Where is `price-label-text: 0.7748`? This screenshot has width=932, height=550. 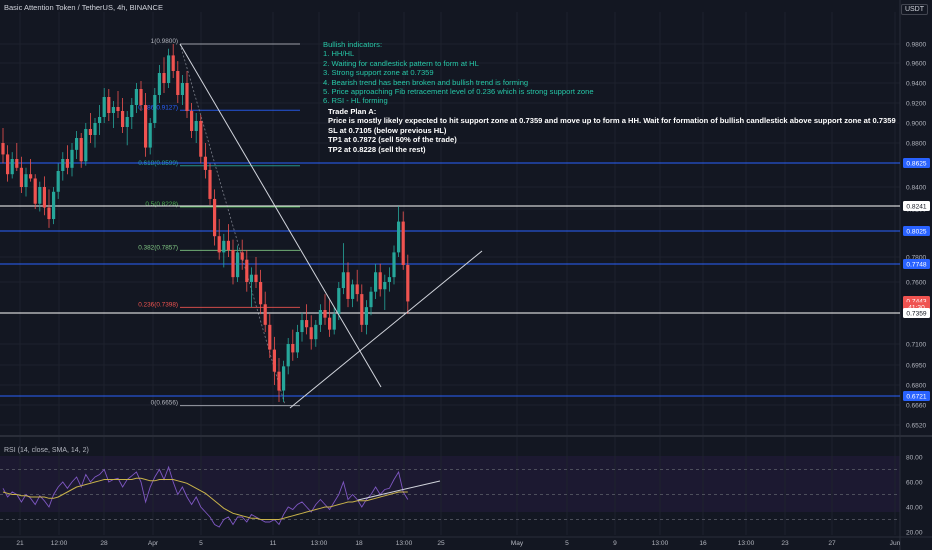
price-label-text: 0.7748 is located at coordinates (916, 265).